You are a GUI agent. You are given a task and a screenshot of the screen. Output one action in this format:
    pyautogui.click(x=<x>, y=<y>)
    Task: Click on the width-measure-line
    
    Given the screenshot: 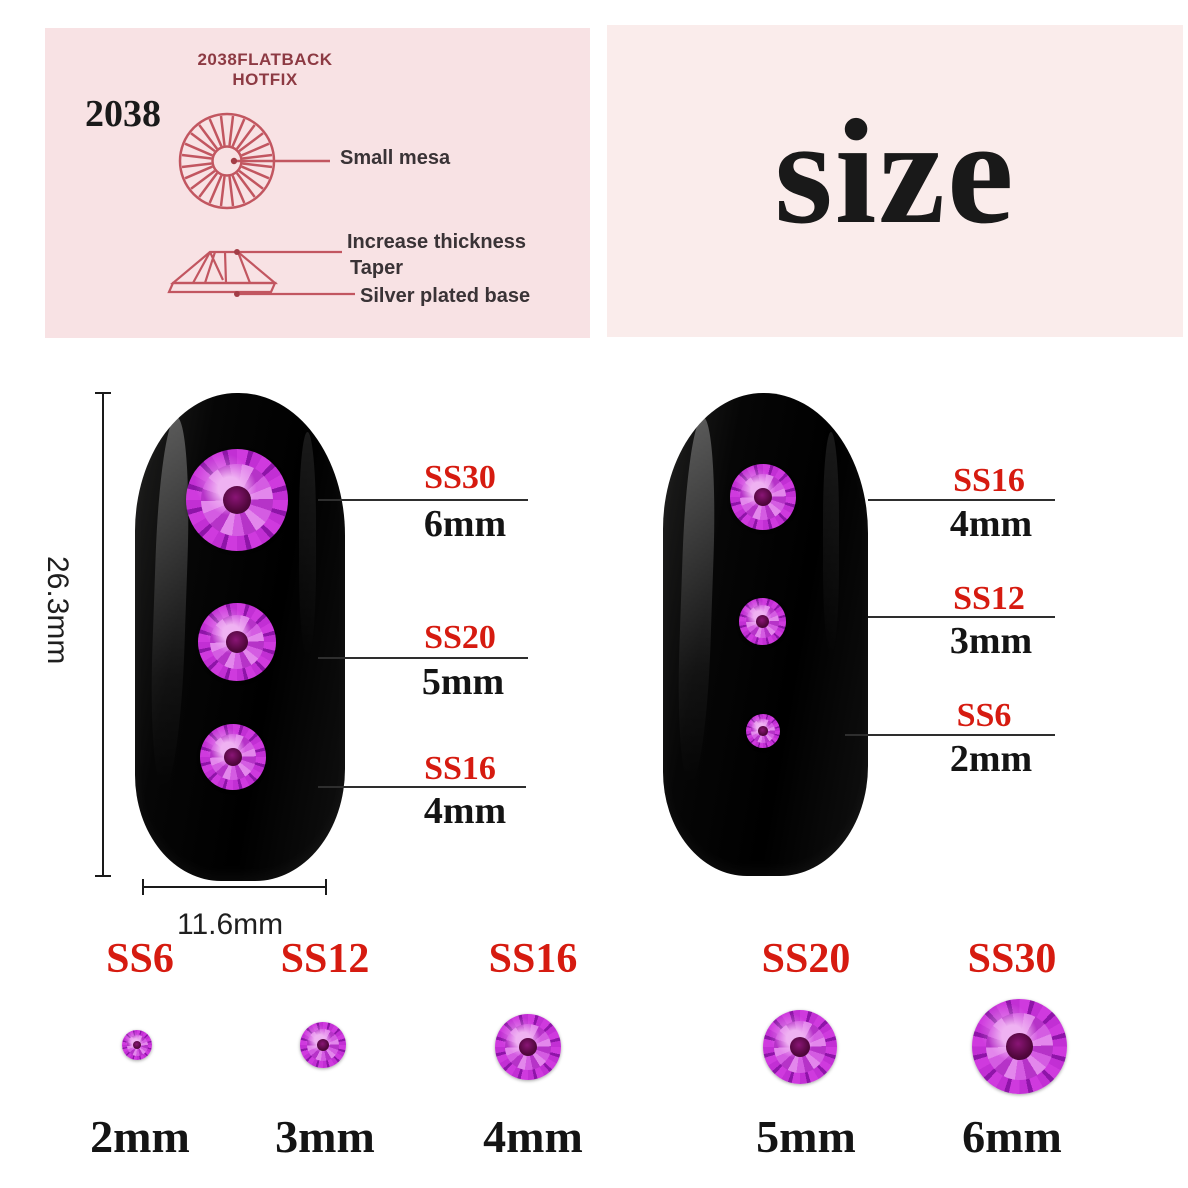 What is the action you would take?
    pyautogui.click(x=234, y=887)
    